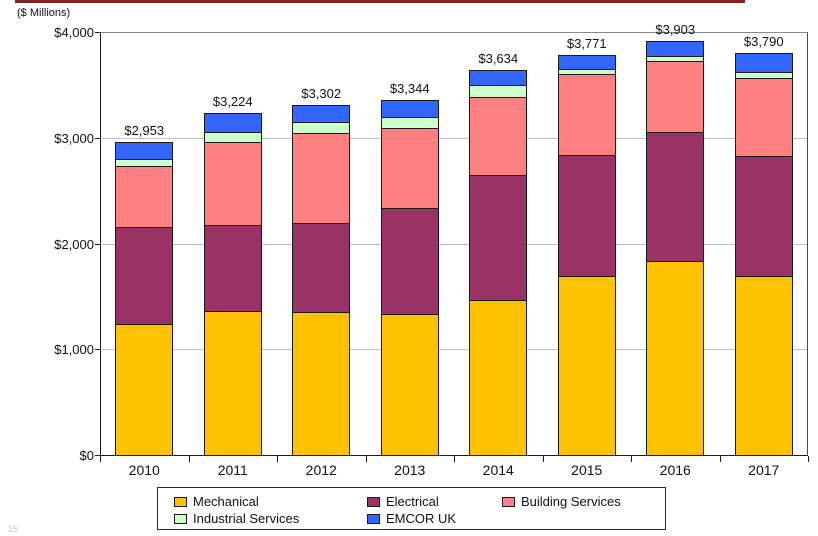 The height and width of the screenshot is (536, 818). Describe the element at coordinates (764, 470) in the screenshot. I see `x-axis-label: 2017` at that location.